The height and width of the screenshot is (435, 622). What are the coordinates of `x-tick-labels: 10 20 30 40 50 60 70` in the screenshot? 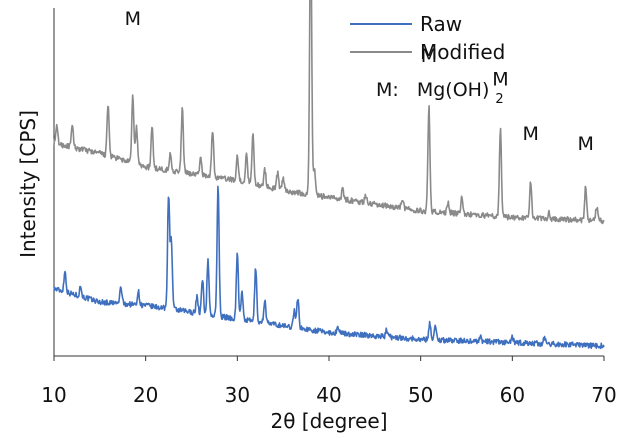 It's located at (328, 395).